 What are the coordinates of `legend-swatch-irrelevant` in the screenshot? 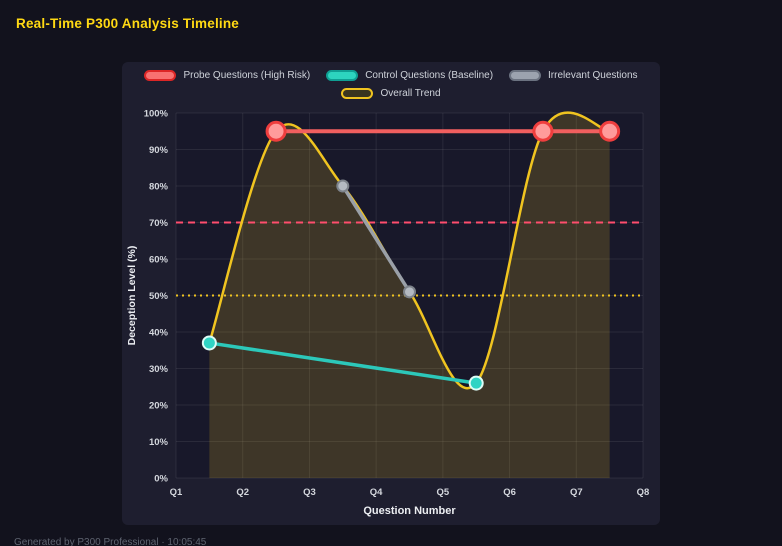 It's located at (525, 75).